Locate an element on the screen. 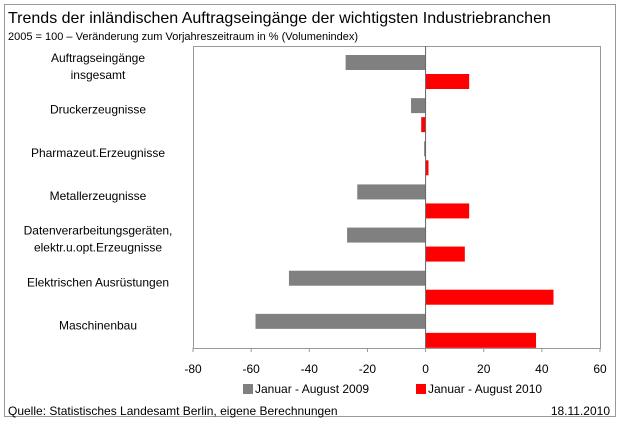 The width and height of the screenshot is (620, 426). legend-label: Januar - August 2009 is located at coordinates (312, 389).